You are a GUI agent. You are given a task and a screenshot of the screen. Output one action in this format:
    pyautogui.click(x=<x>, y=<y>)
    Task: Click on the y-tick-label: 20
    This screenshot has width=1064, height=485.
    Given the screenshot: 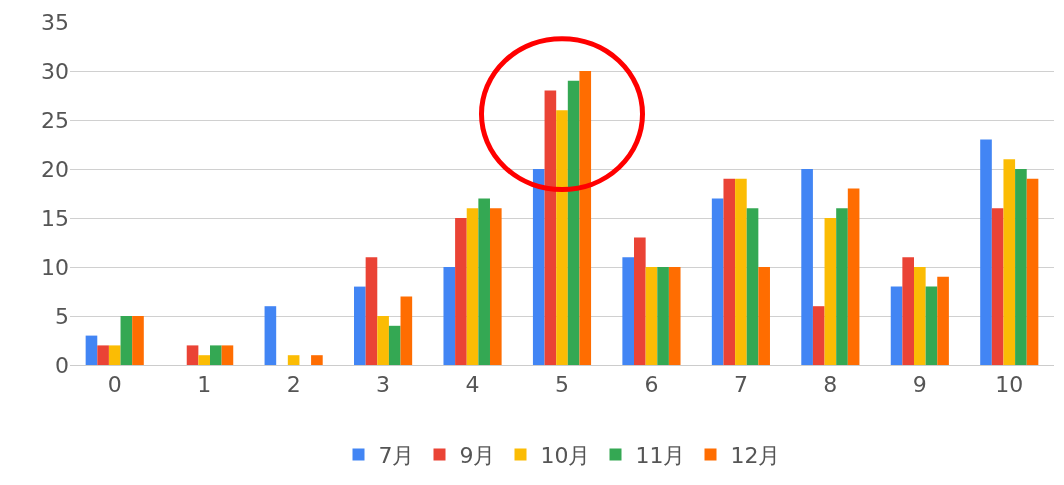 What is the action you would take?
    pyautogui.click(x=55, y=169)
    